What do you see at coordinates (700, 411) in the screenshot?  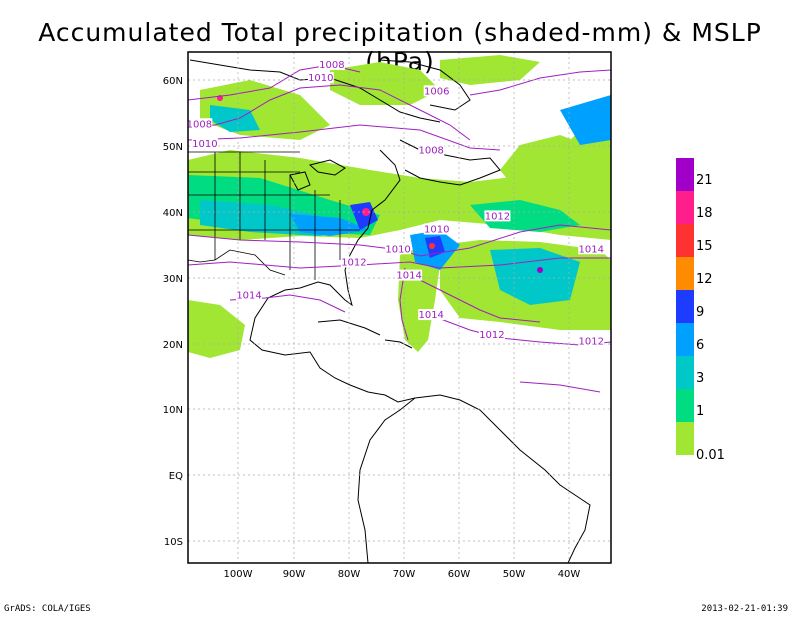 I see `colorbar-label: 1` at bounding box center [700, 411].